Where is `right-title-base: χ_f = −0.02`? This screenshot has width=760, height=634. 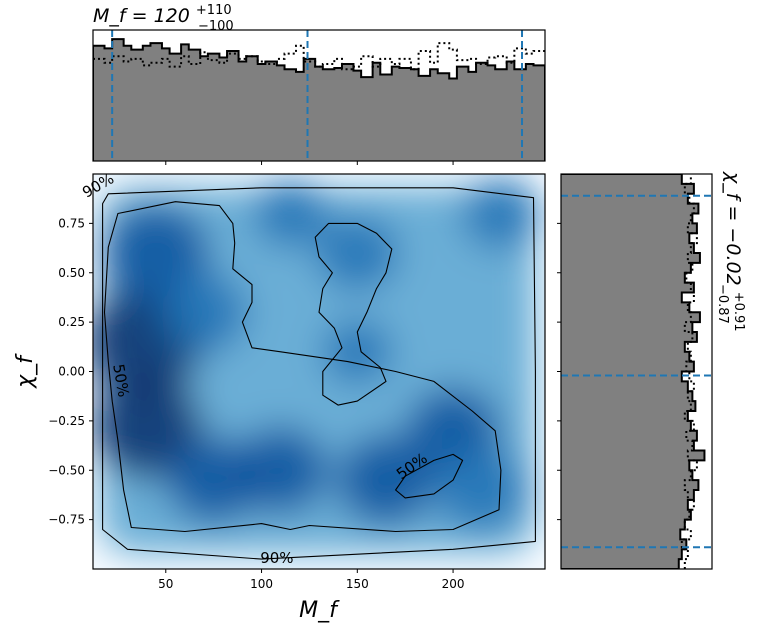 right-title-base: χ_f = −0.02 is located at coordinates (733, 228).